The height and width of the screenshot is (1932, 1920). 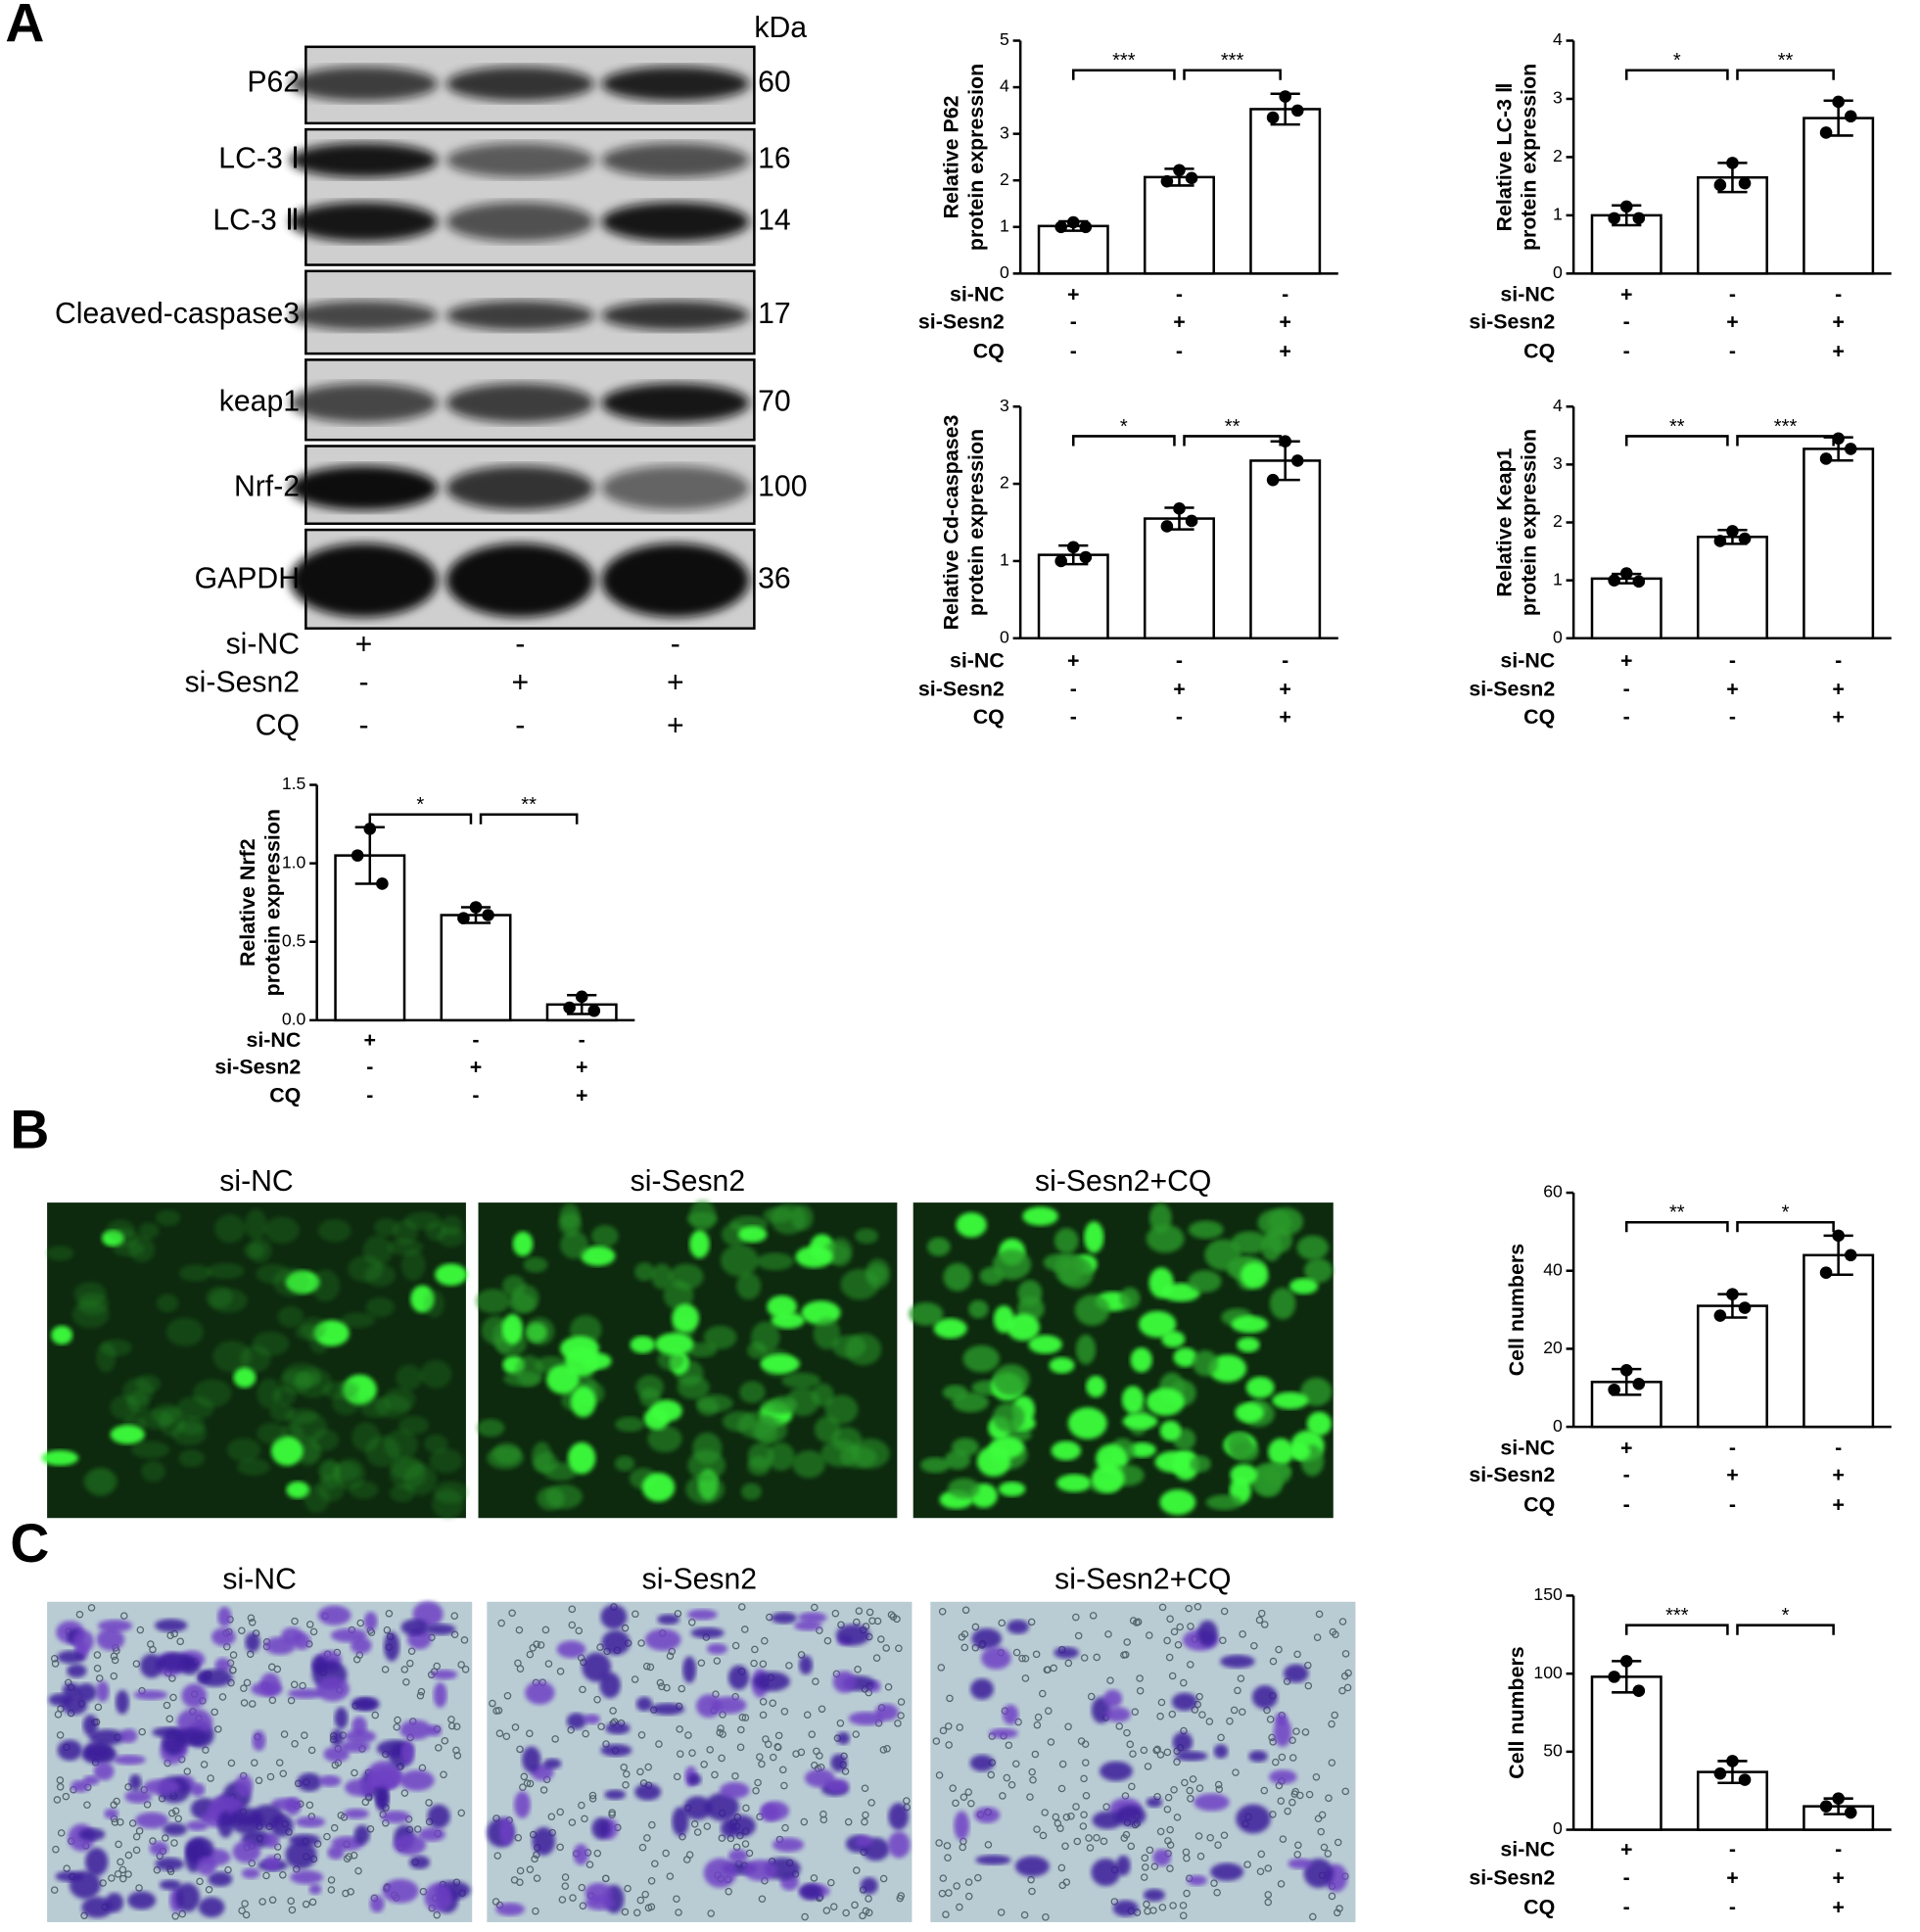 What do you see at coordinates (294, 862) in the screenshot?
I see `y-tick-label: 1.0` at bounding box center [294, 862].